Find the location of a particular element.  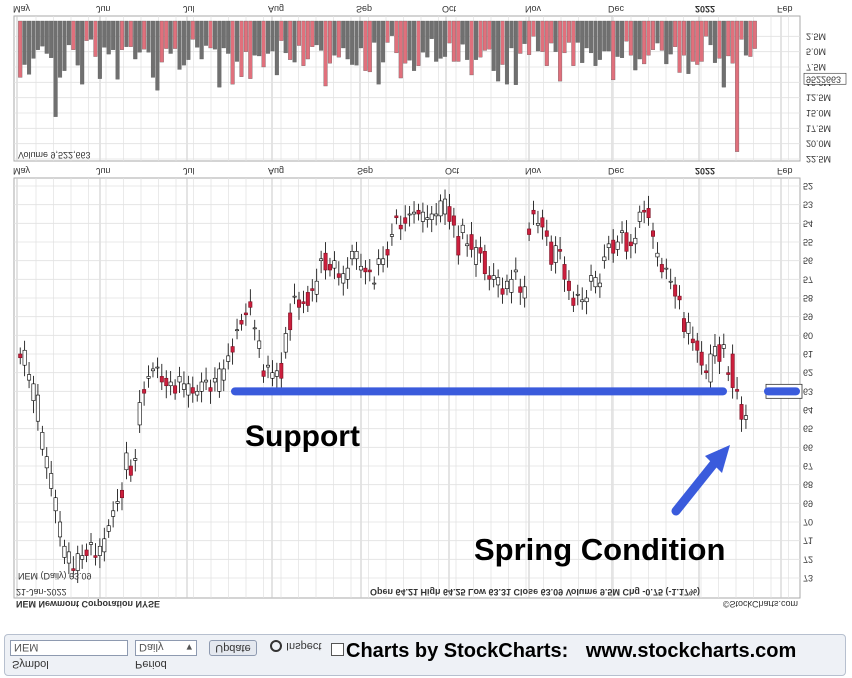

price-tick-label: 56 is located at coordinates (808, 261).